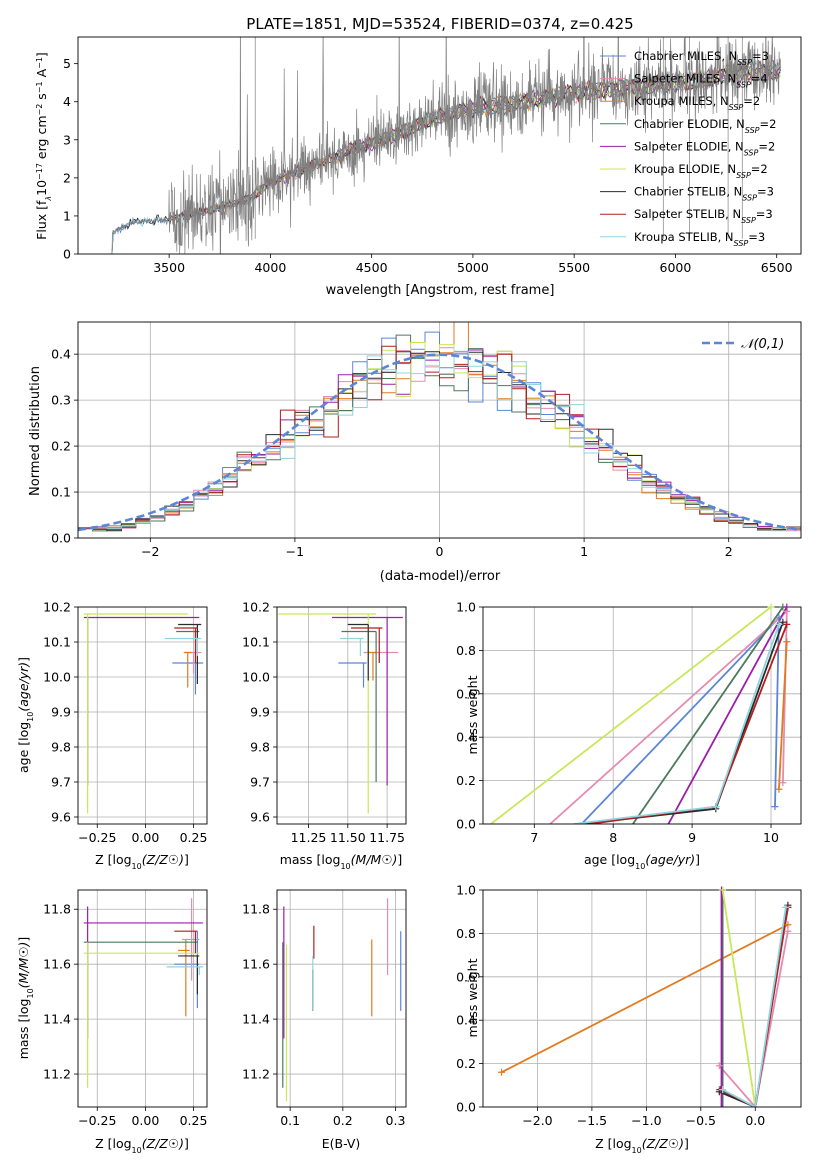  What do you see at coordinates (295, 551) in the screenshot?
I see `x-tick-label: −1` at bounding box center [295, 551].